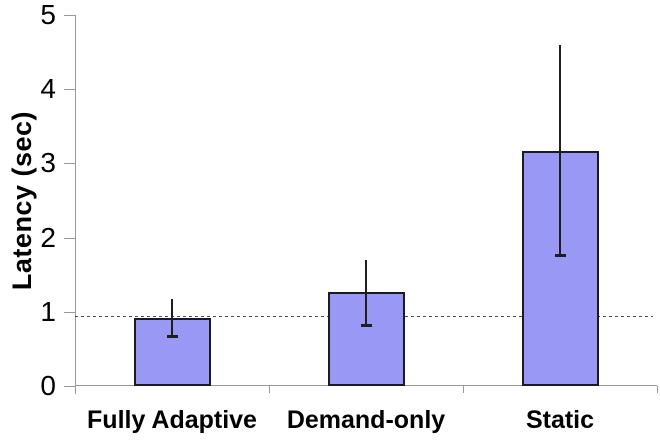 Image resolution: width=660 pixels, height=440 pixels. What do you see at coordinates (48, 385) in the screenshot?
I see `y-tick-label-0: 0` at bounding box center [48, 385].